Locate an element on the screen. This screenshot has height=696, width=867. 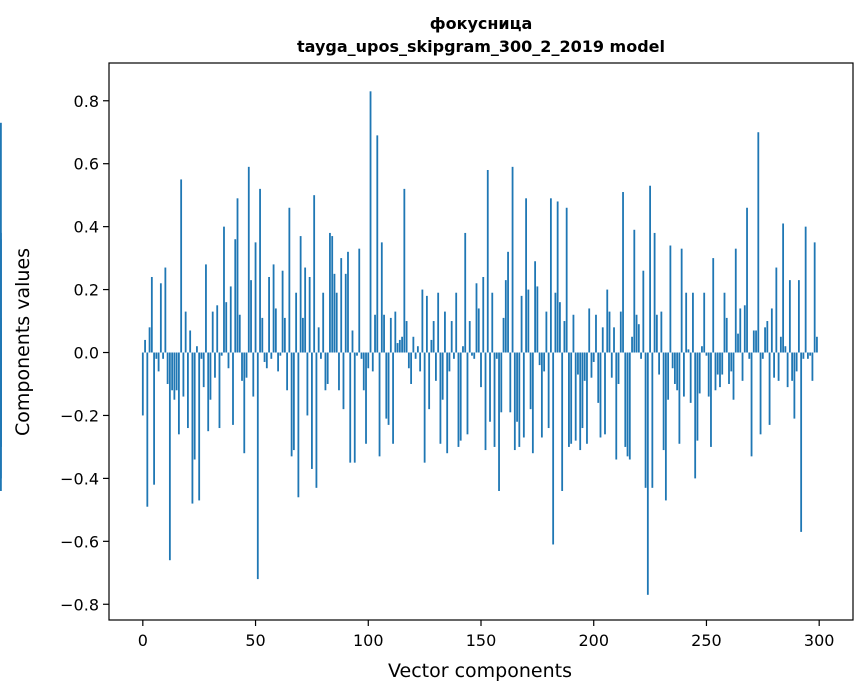
y-tick-label: −0.8 is located at coordinates (79, 604).